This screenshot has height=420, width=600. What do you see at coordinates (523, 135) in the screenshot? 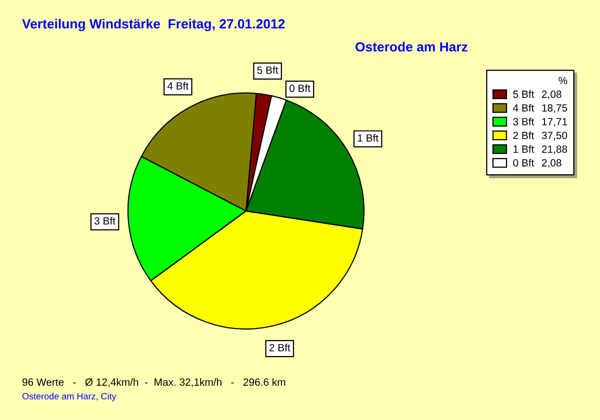
I see `legend-label: 2 Bft` at bounding box center [523, 135].